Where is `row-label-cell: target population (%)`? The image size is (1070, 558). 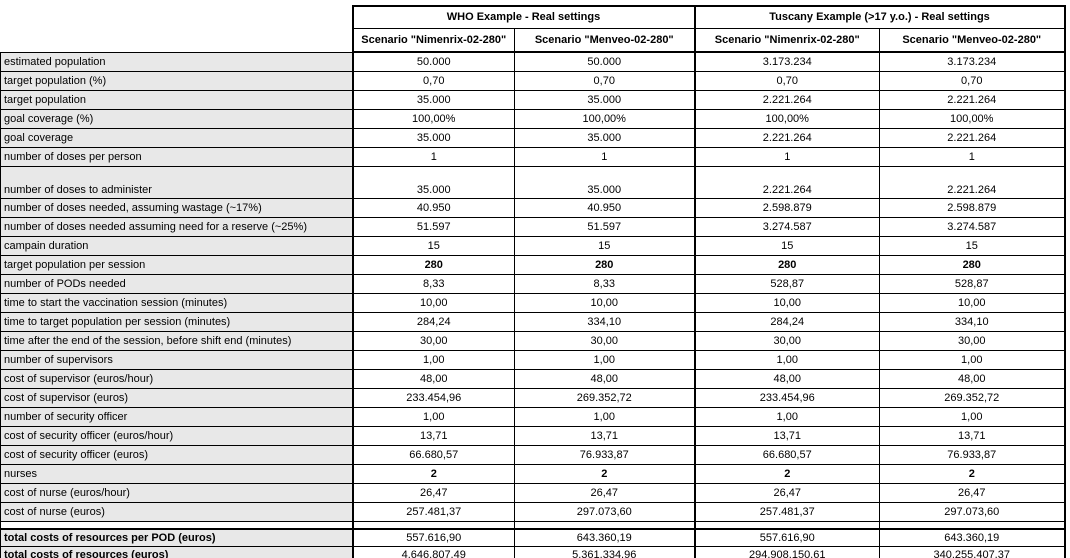
row-label-cell: target population (%) is located at coordinates (177, 81).